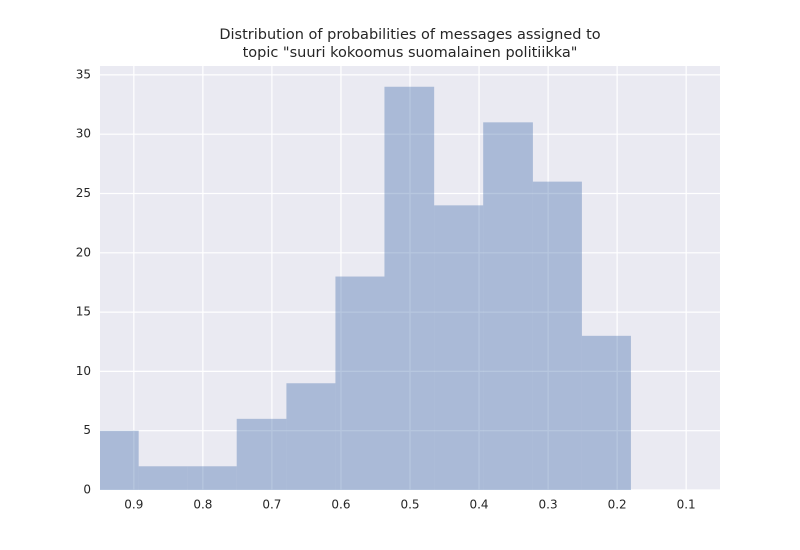 This screenshot has height=550, width=800. What do you see at coordinates (548, 505) in the screenshot?
I see `x-tick-label: 0.3` at bounding box center [548, 505].